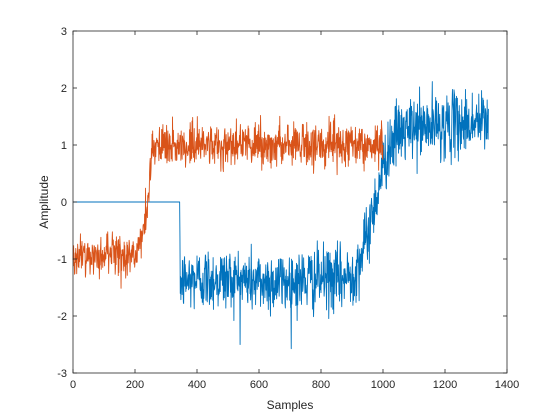  Describe the element at coordinates (259, 385) in the screenshot. I see `x-tick-label: 600` at that location.